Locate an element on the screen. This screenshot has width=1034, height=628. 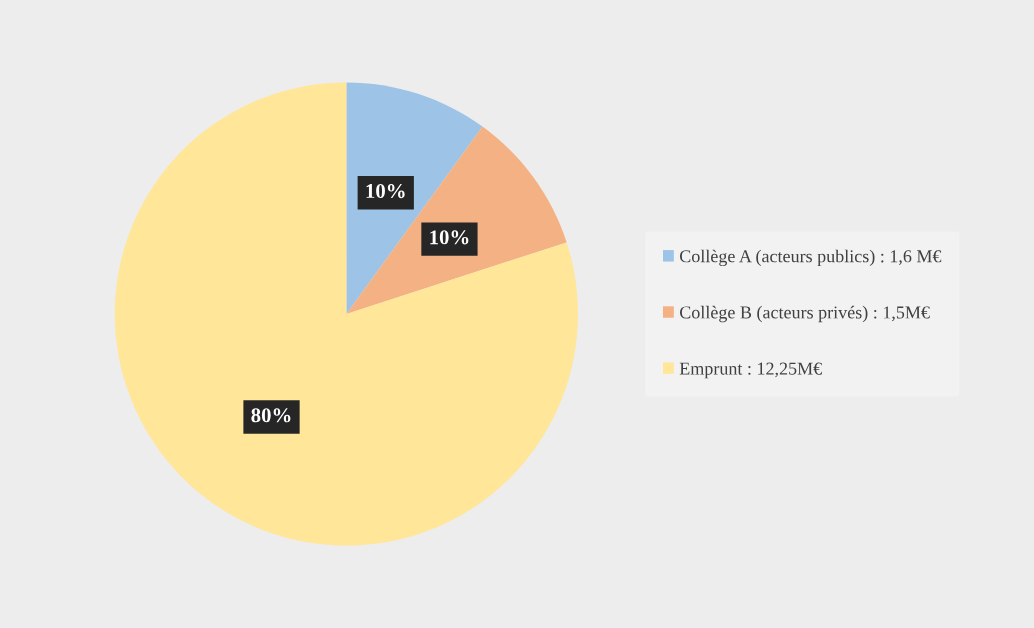
data-label: 80% is located at coordinates (271, 415).